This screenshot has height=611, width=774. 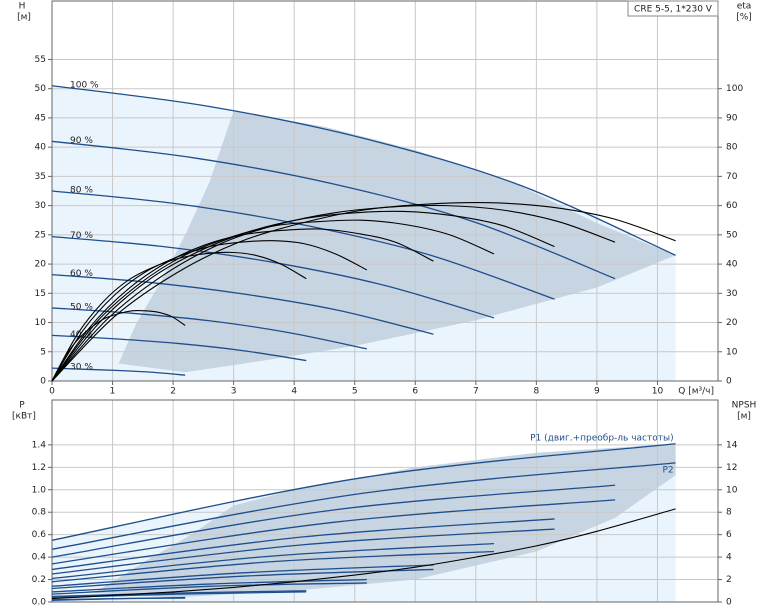 What do you see at coordinates (355, 392) in the screenshot?
I see `x-tick-label: 5` at bounding box center [355, 392].